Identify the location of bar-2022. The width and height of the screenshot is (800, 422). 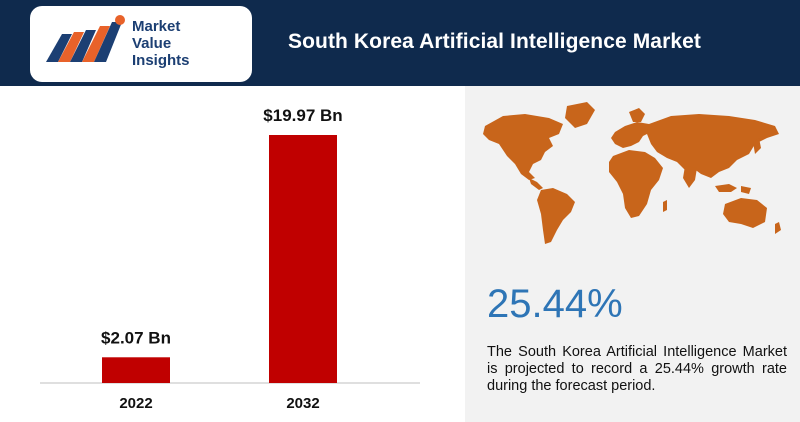
(136, 370).